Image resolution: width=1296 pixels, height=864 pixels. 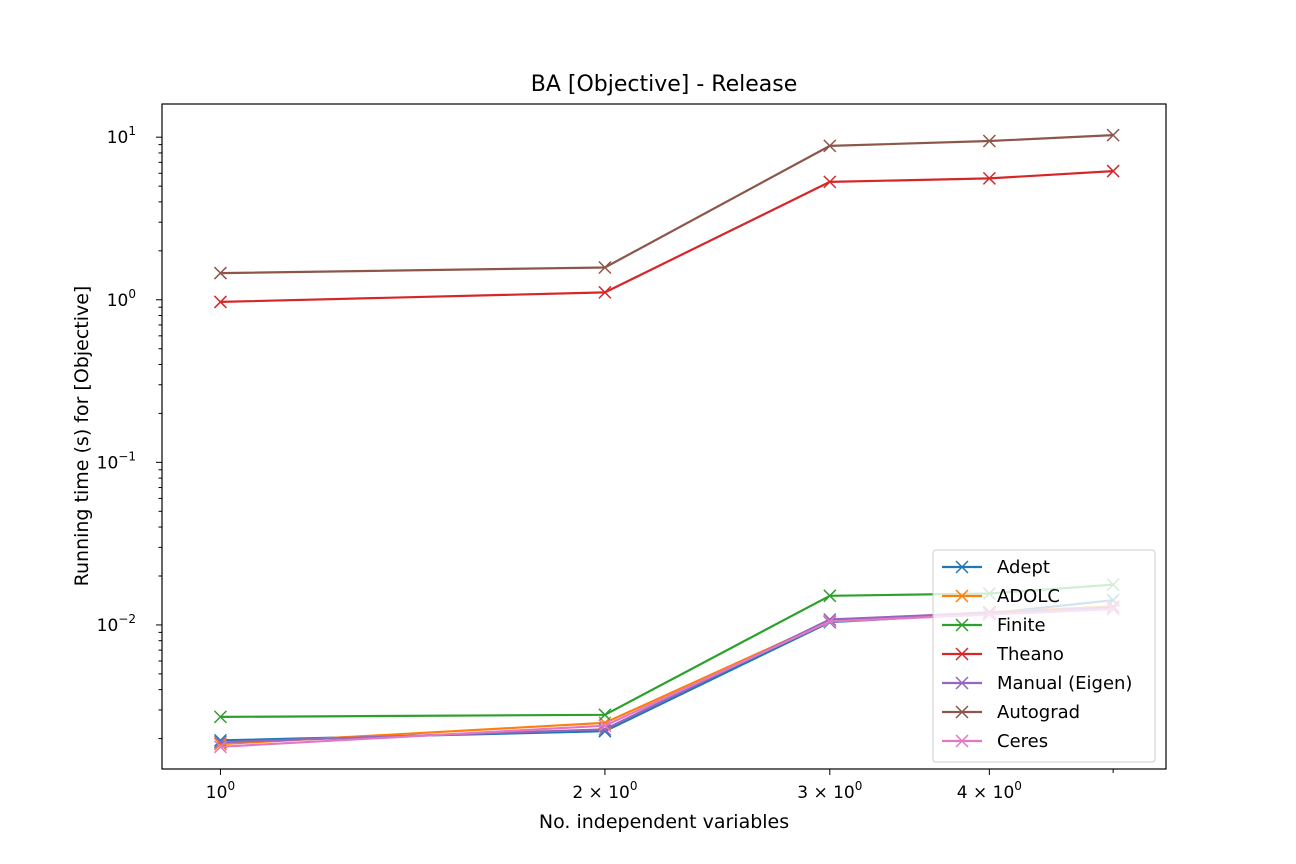 What do you see at coordinates (989, 791) in the screenshot?
I see `x-tick-label: 4 × 100` at bounding box center [989, 791].